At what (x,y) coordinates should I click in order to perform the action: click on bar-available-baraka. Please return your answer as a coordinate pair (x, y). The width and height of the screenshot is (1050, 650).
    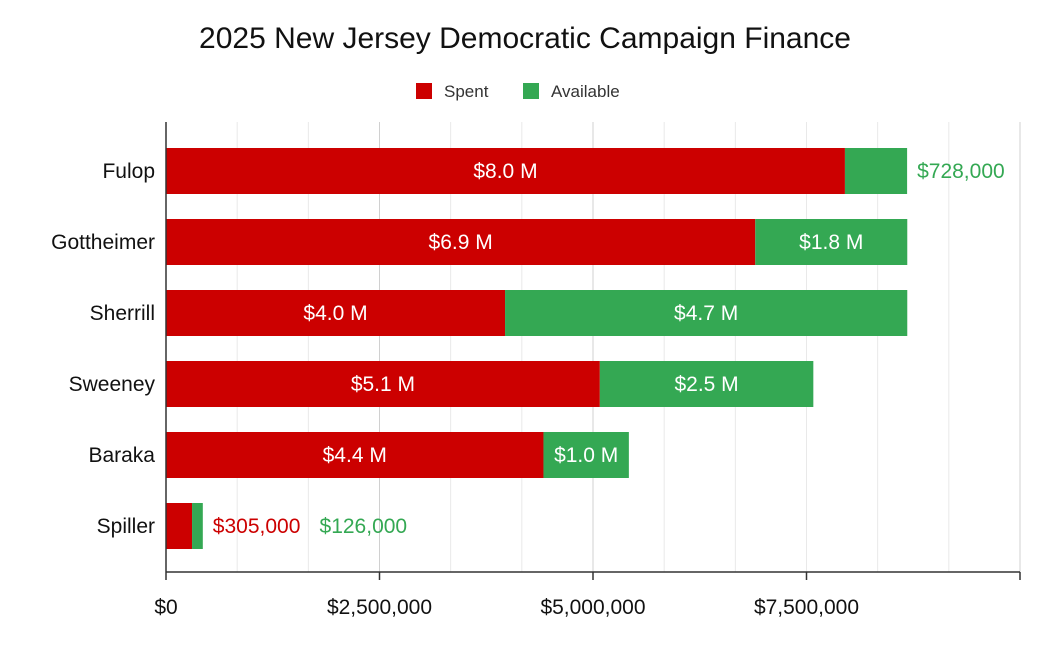
    Looking at the image, I should click on (586, 455).